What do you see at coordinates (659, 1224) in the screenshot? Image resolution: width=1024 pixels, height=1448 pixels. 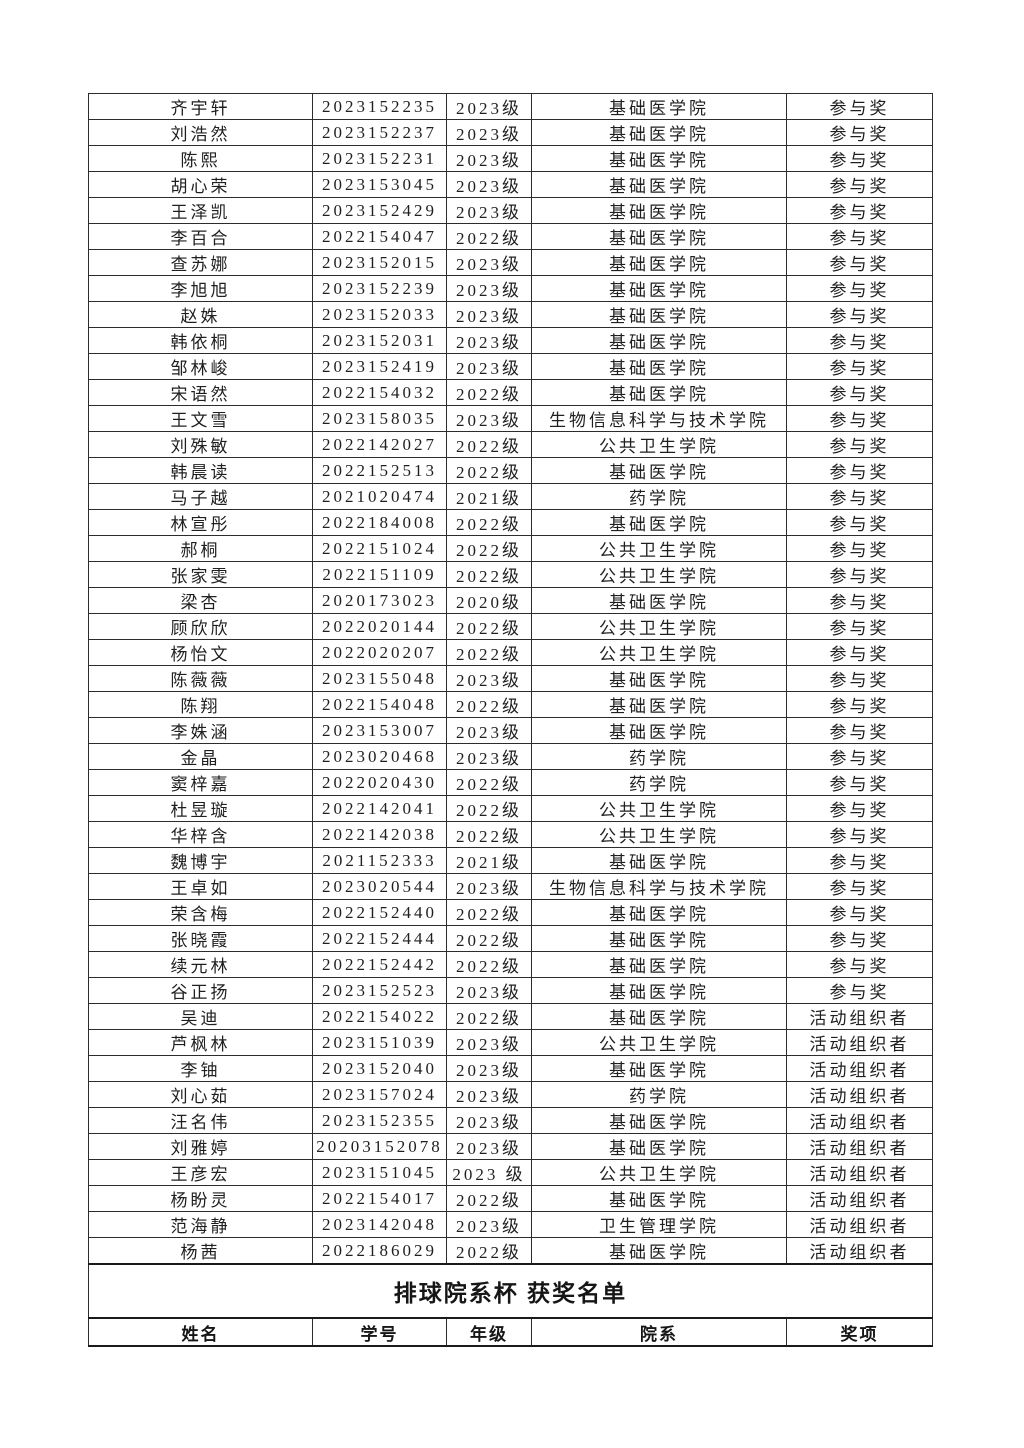 I see `cell-department: 卫生管理学院` at bounding box center [659, 1224].